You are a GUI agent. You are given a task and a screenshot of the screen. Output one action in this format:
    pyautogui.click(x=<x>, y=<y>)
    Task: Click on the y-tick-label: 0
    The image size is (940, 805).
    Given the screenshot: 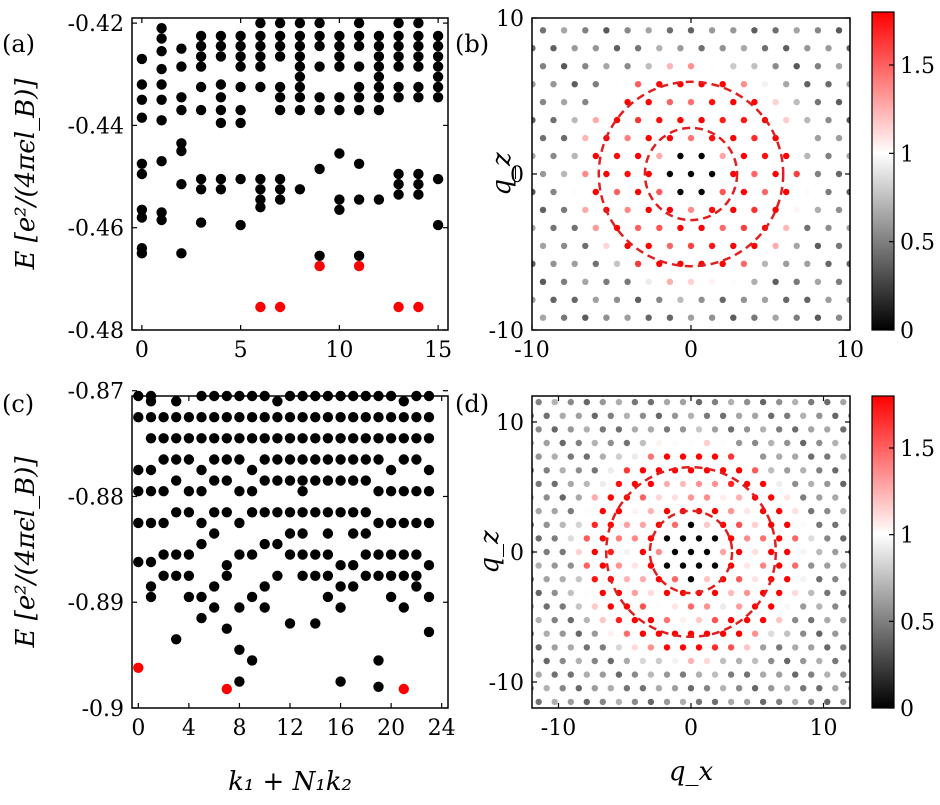 What is the action you would take?
    pyautogui.click(x=517, y=553)
    